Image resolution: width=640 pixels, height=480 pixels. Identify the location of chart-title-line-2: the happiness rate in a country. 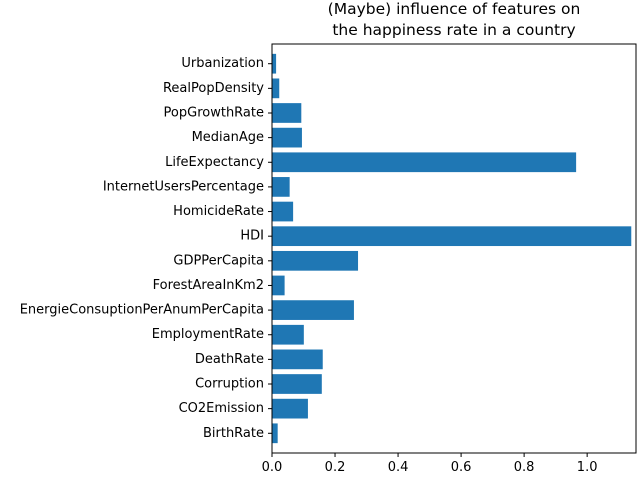
(453, 30).